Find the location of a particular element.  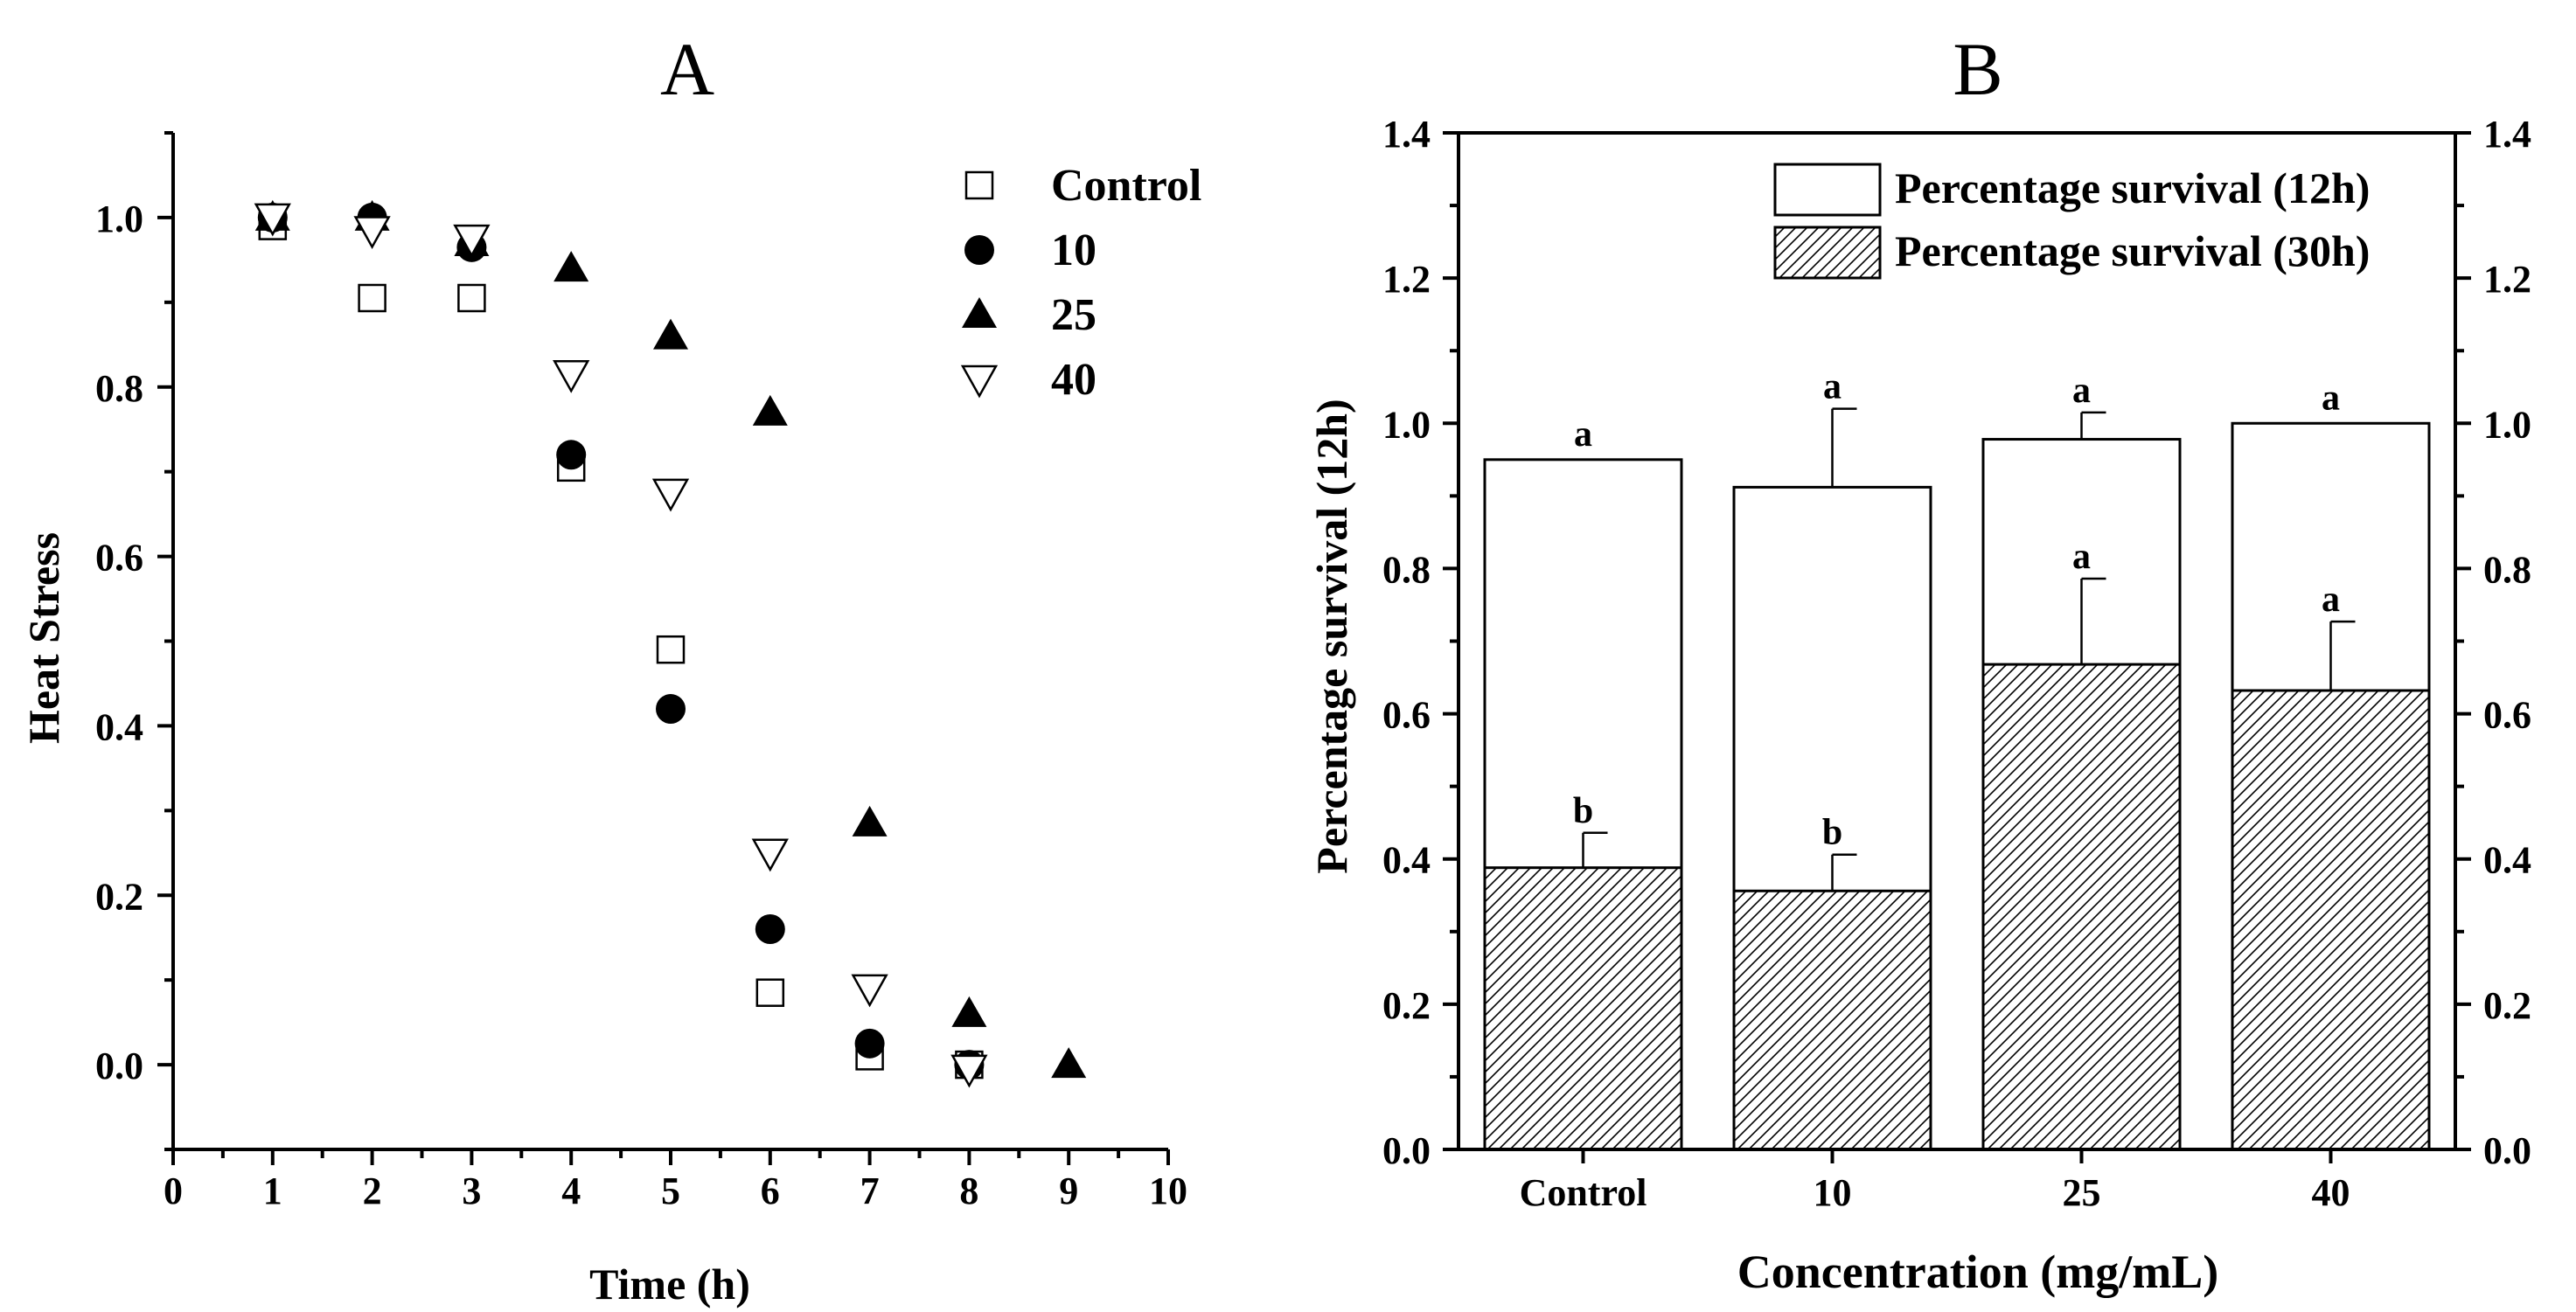

panel-a-y-tick-label: 0.0 is located at coordinates (119, 1066).